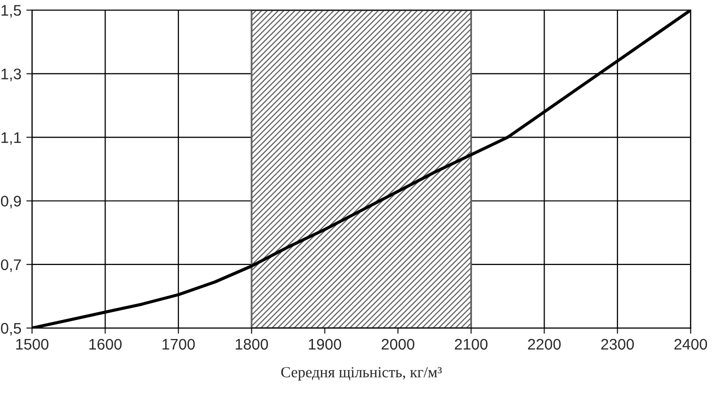  I want to click on x-tick-label: 2100, so click(471, 344).